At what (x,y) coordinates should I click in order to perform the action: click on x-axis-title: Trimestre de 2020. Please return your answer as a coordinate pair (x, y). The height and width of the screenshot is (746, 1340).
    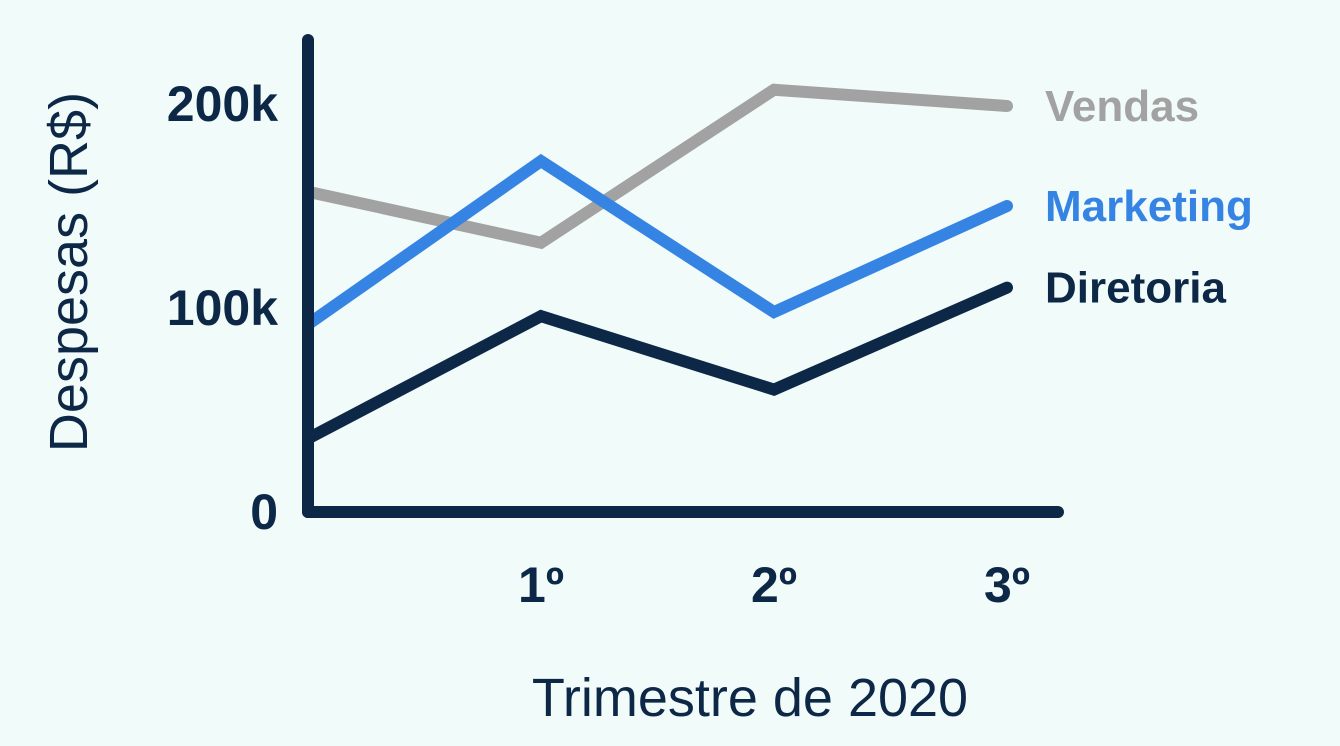
    Looking at the image, I should click on (750, 698).